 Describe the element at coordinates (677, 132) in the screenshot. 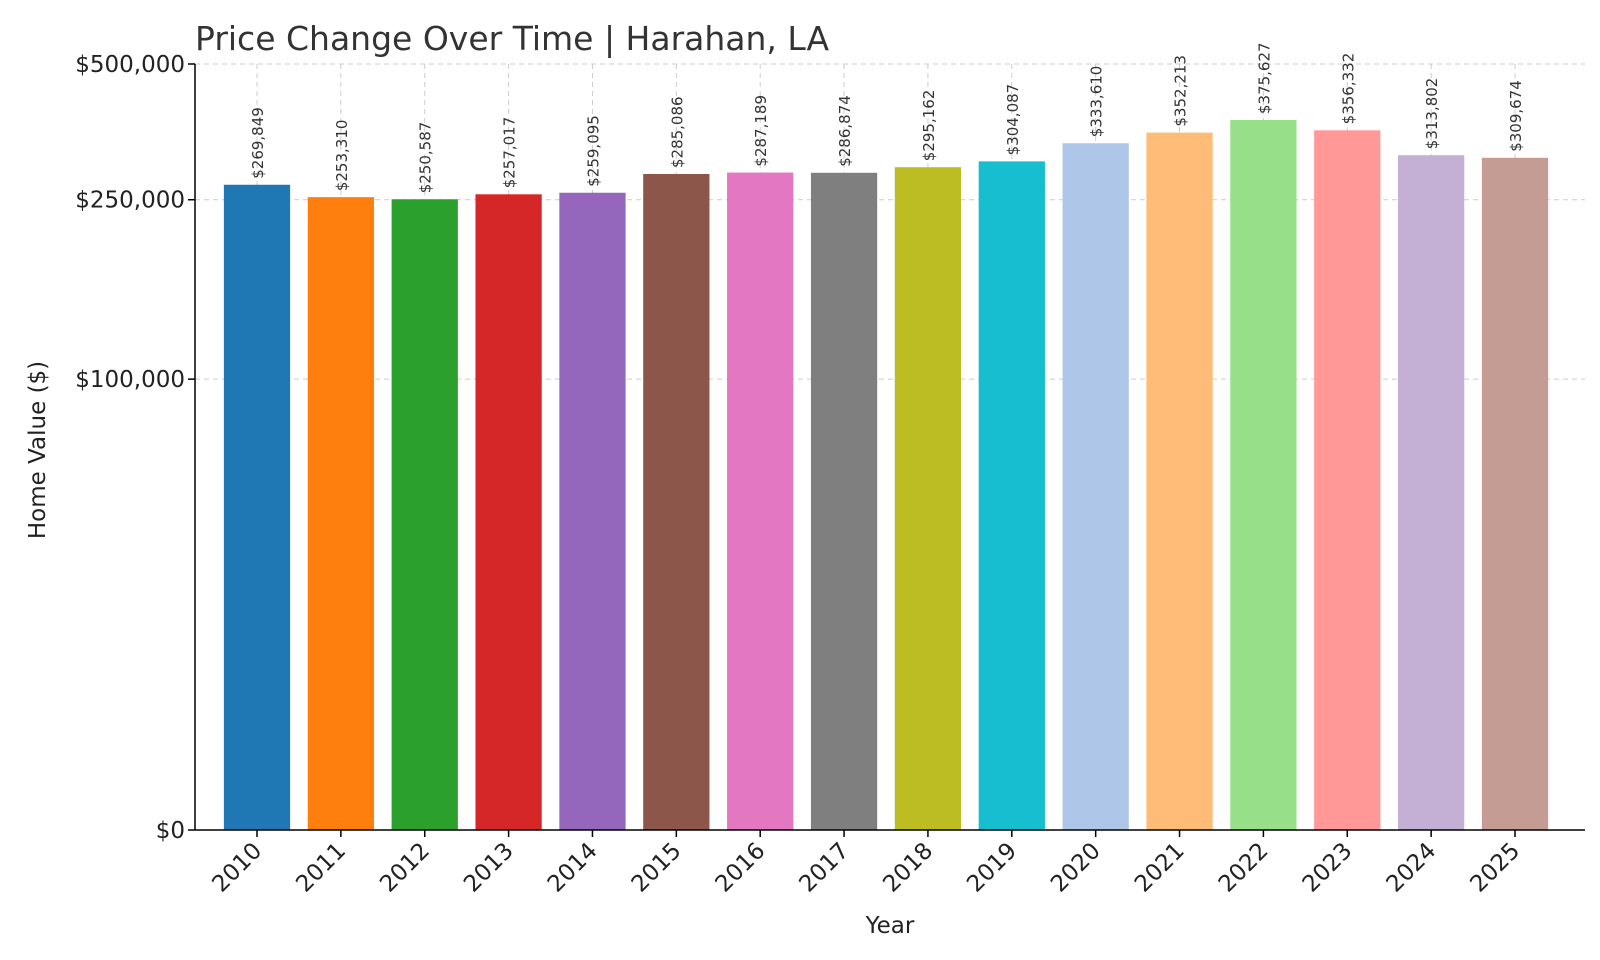

I see `bar-value-label: $285,086` at that location.